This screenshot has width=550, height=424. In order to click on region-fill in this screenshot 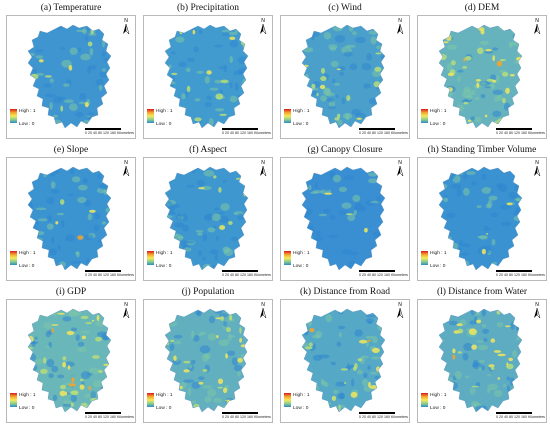, I will do `click(480, 76)`.